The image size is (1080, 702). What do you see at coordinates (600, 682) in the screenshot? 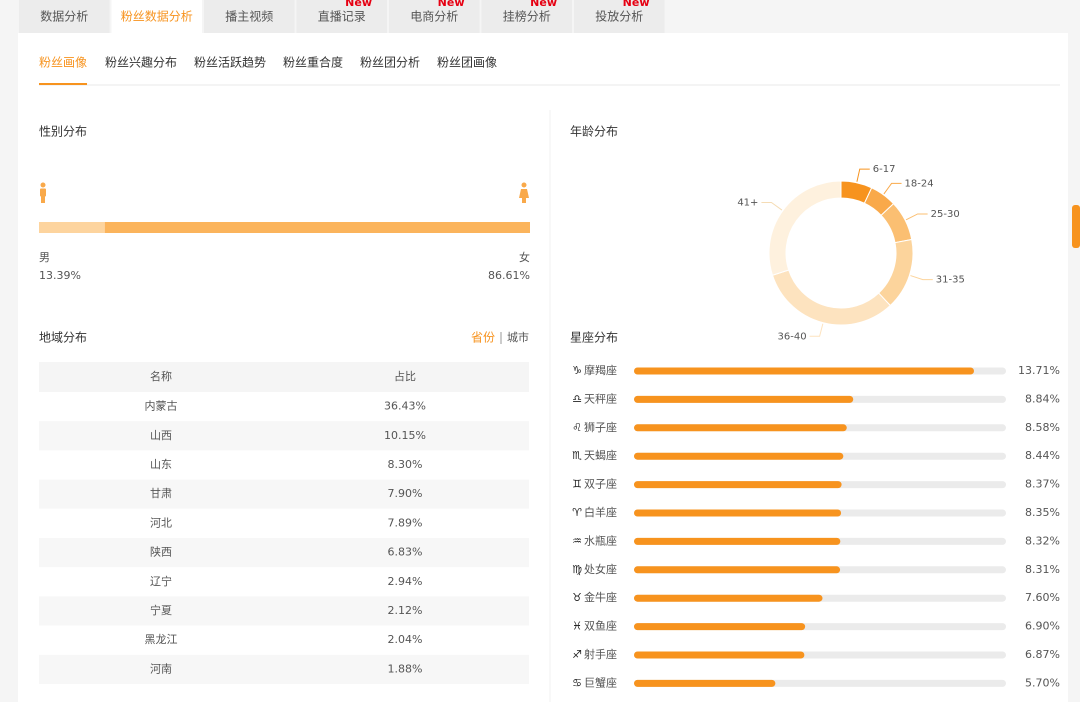
I see `zodiac-name: 巨蟹座` at bounding box center [600, 682].